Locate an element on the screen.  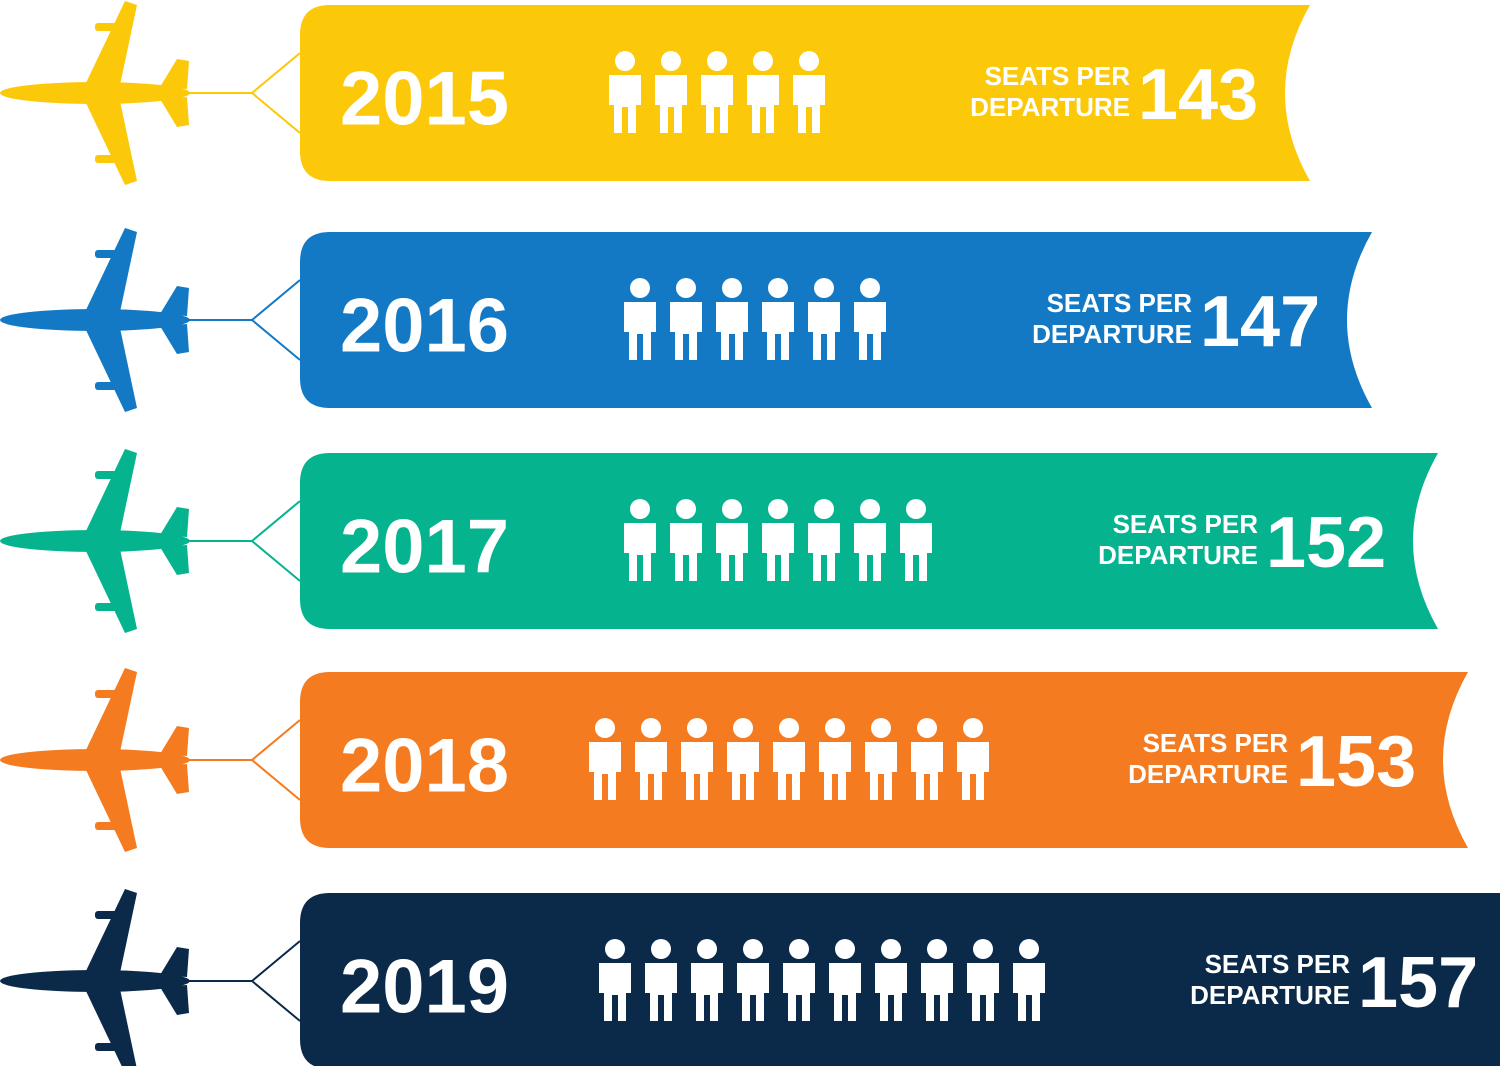
seats-value: 153 is located at coordinates (1356, 762).